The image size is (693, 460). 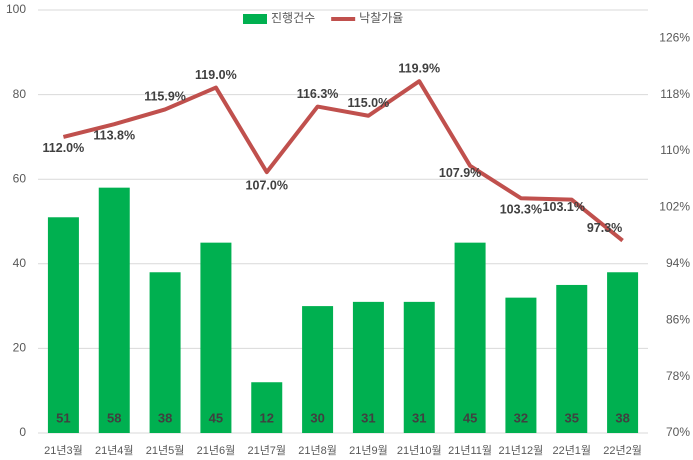 What do you see at coordinates (521, 210) in the screenshot?
I see `value-label: 103.3%` at bounding box center [521, 210].